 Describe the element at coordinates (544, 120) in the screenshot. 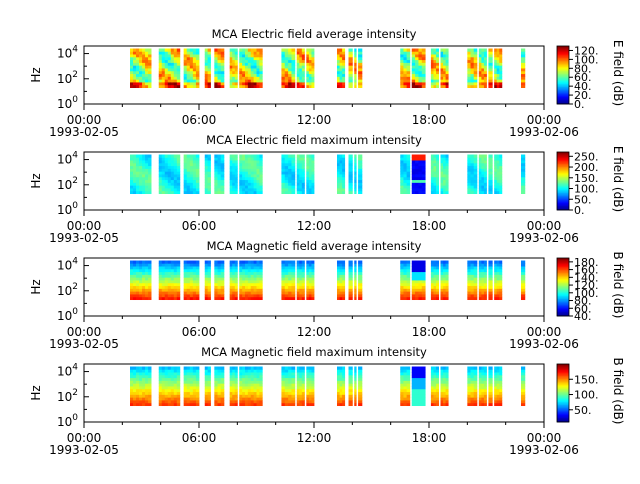

I see `x-tick-label: 00:00` at that location.